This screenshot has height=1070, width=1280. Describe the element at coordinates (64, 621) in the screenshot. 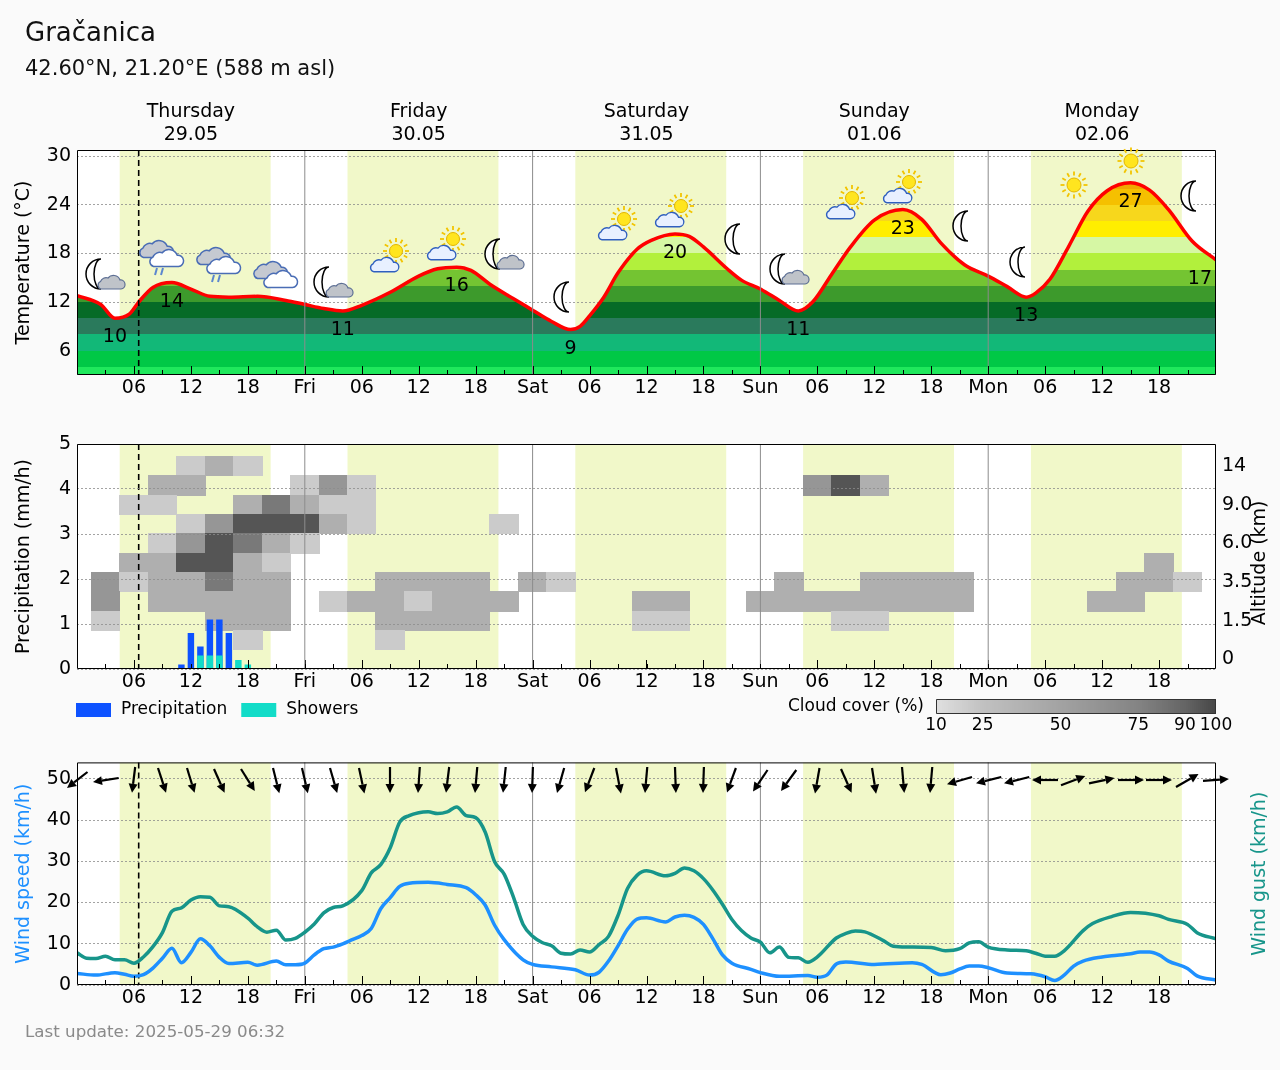

I see `y-tick-label: 1` at that location.